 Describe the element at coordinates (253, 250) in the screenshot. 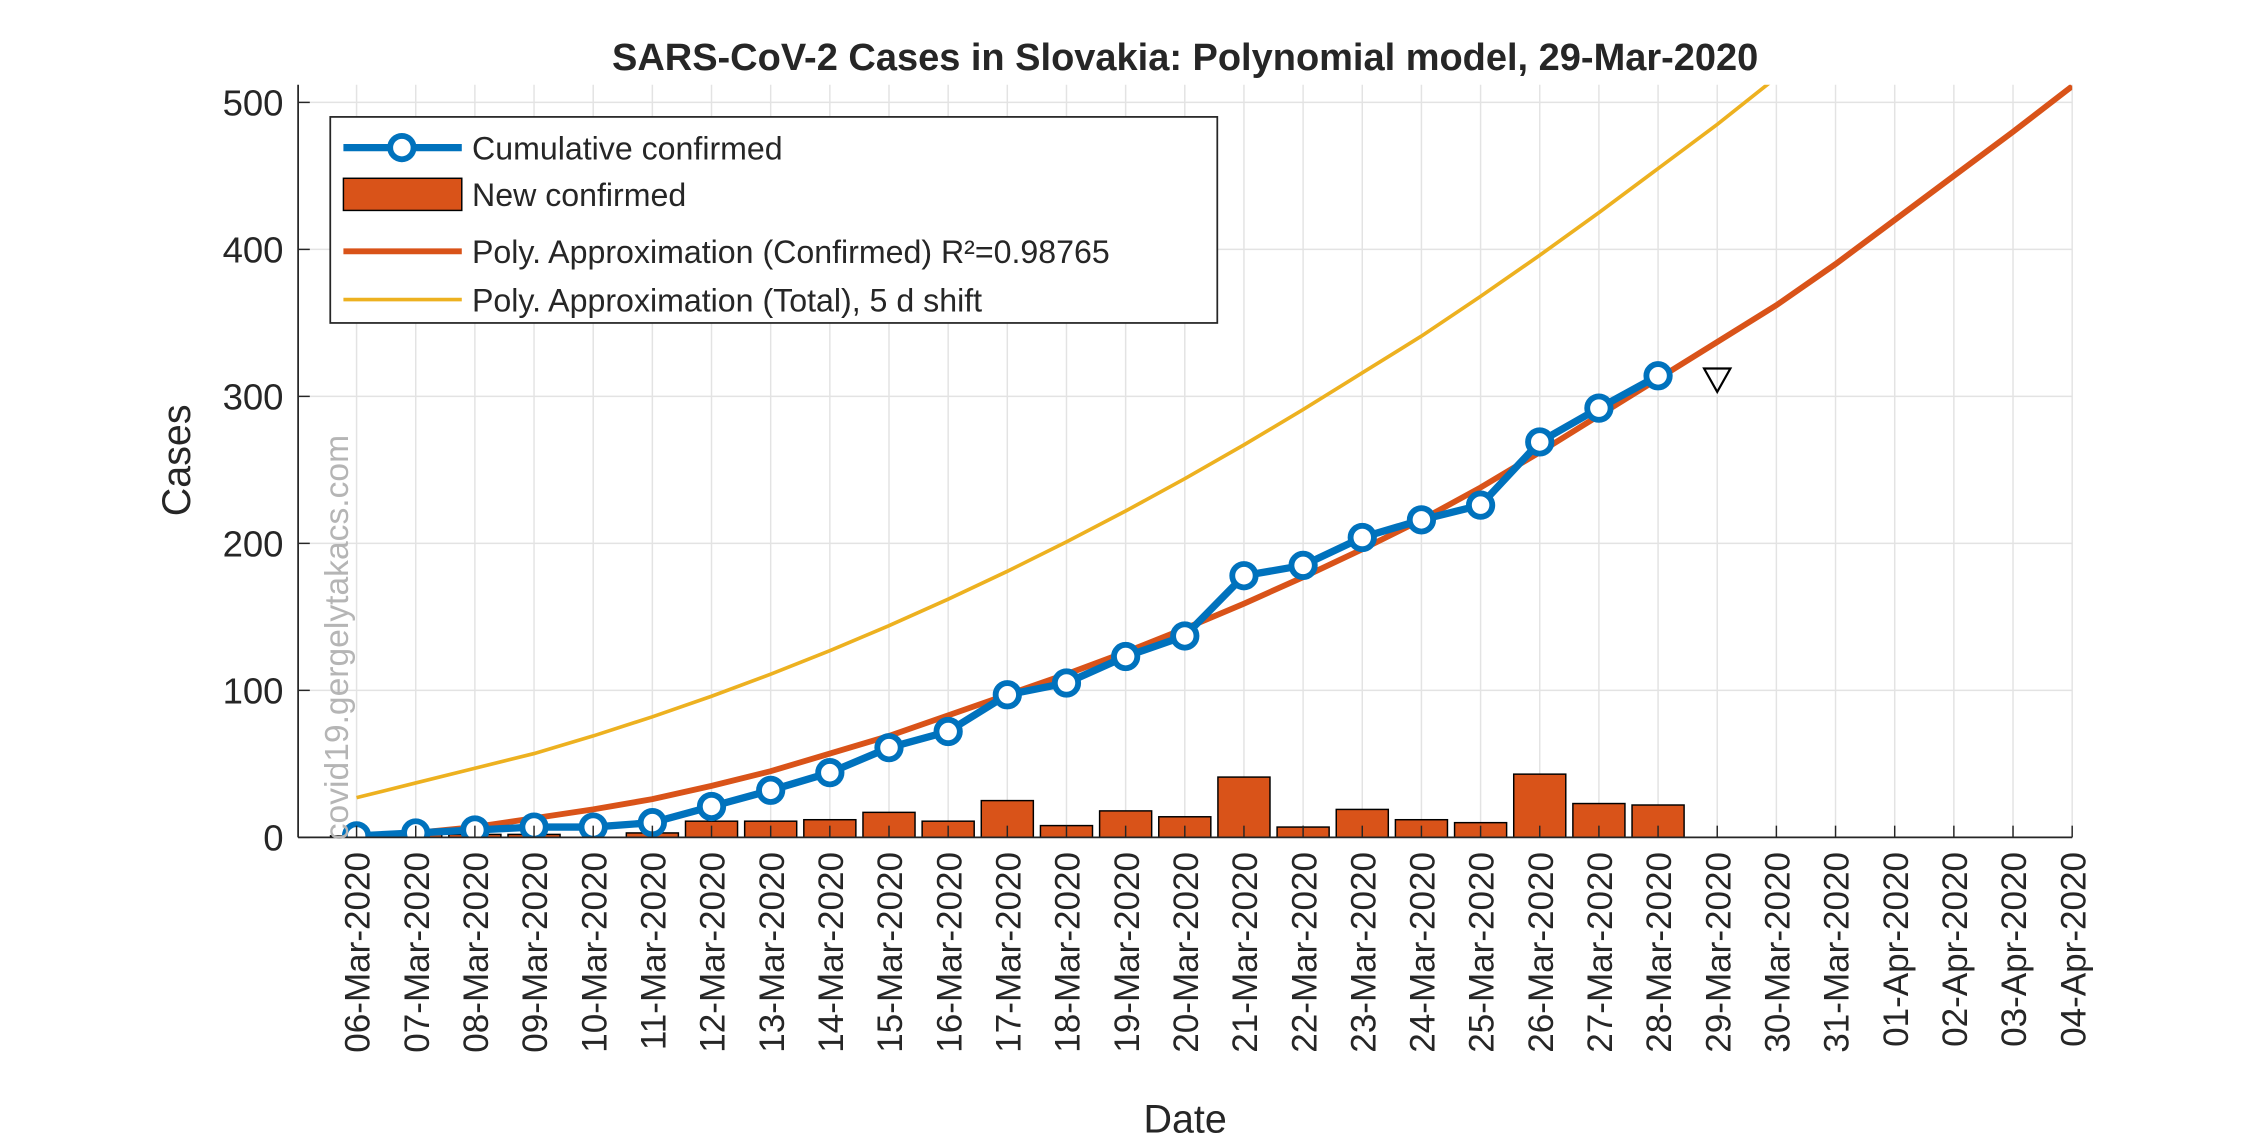

I see `y-tick-label: 400` at that location.